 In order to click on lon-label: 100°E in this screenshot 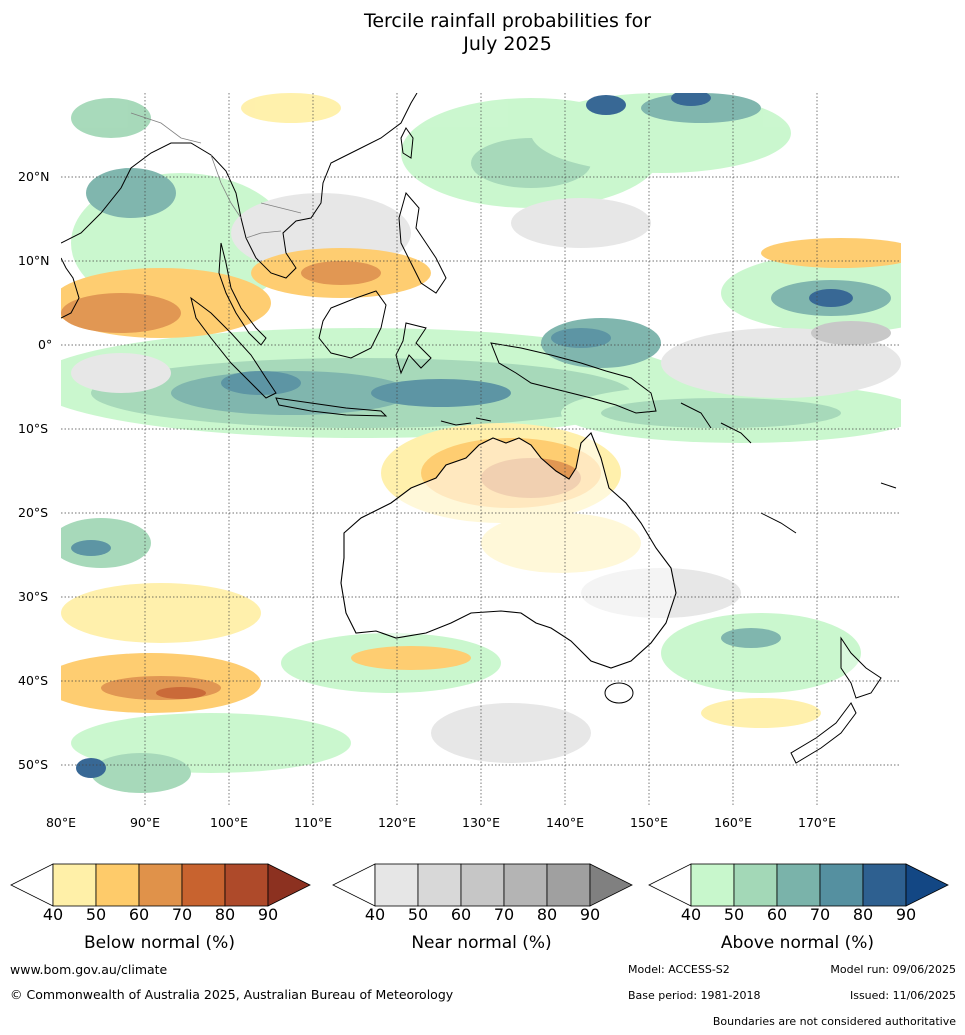, I will do `click(229, 822)`.